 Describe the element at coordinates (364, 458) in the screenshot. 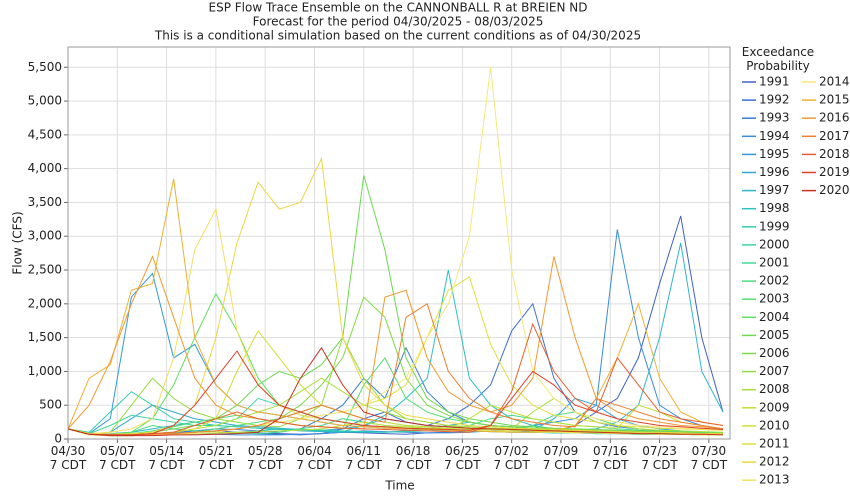

I see `x-tick-label: 06/11 7 CDT` at that location.